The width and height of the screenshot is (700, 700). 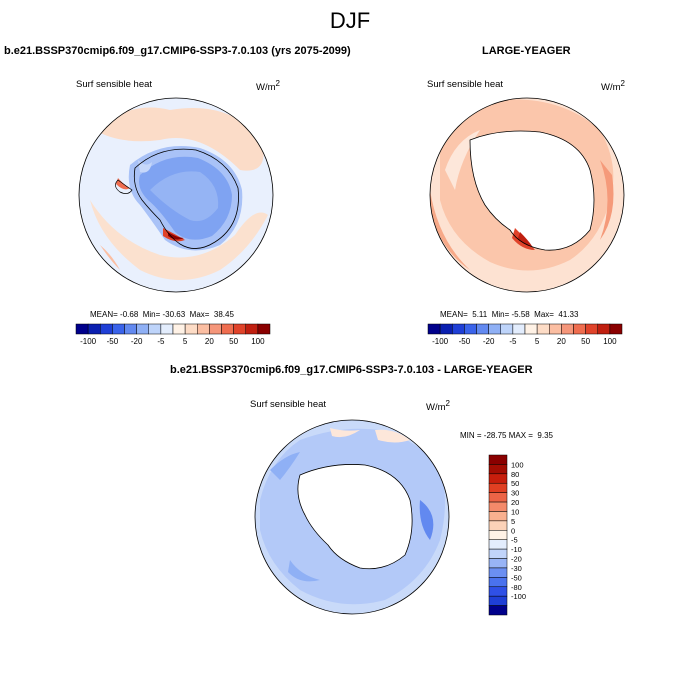 I want to click on map-panel1, so click(x=176, y=195).